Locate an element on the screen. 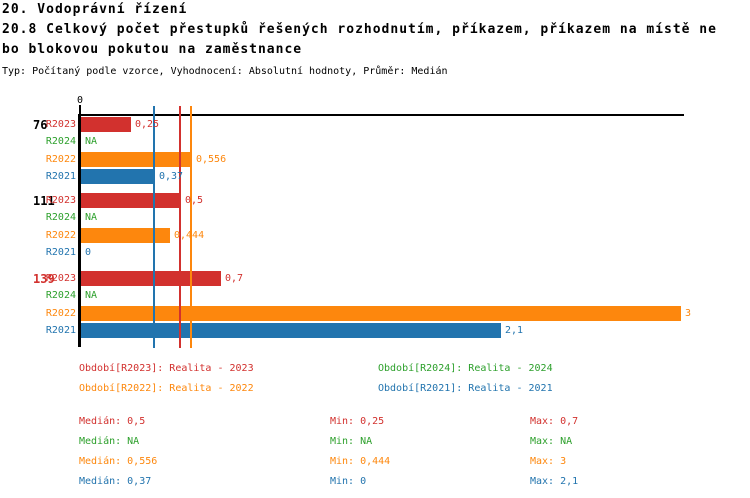  legend-item-r2022: Období[R2022]: Realita - 2022 is located at coordinates (166, 388).